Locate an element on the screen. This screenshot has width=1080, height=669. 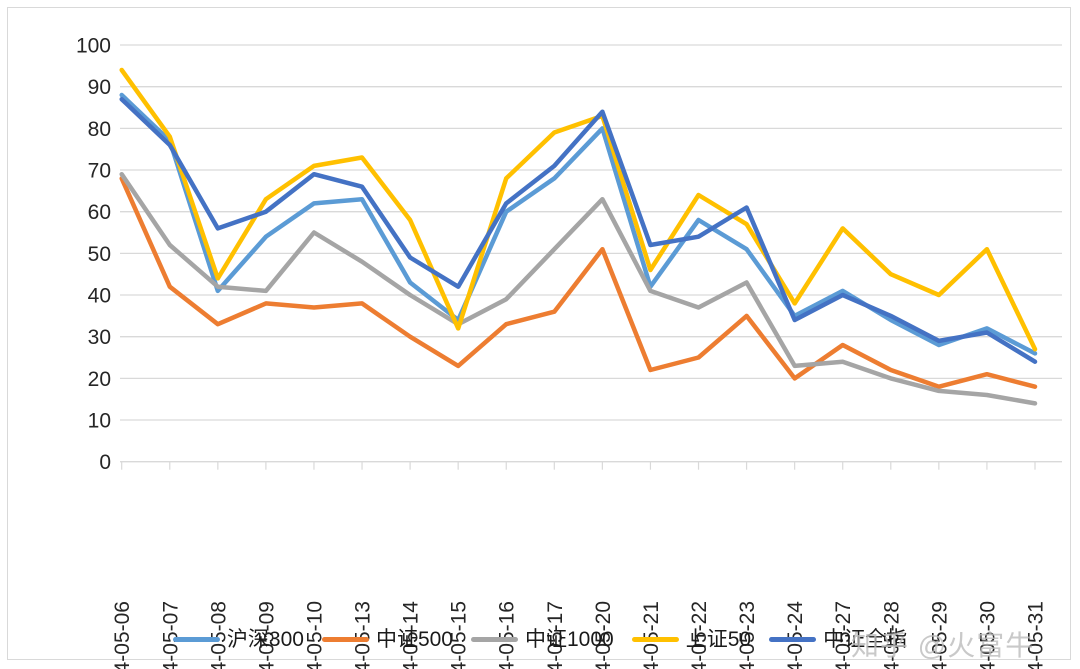
x-axis-tick-label: 2024-05-23 is located at coordinates (747, 635).